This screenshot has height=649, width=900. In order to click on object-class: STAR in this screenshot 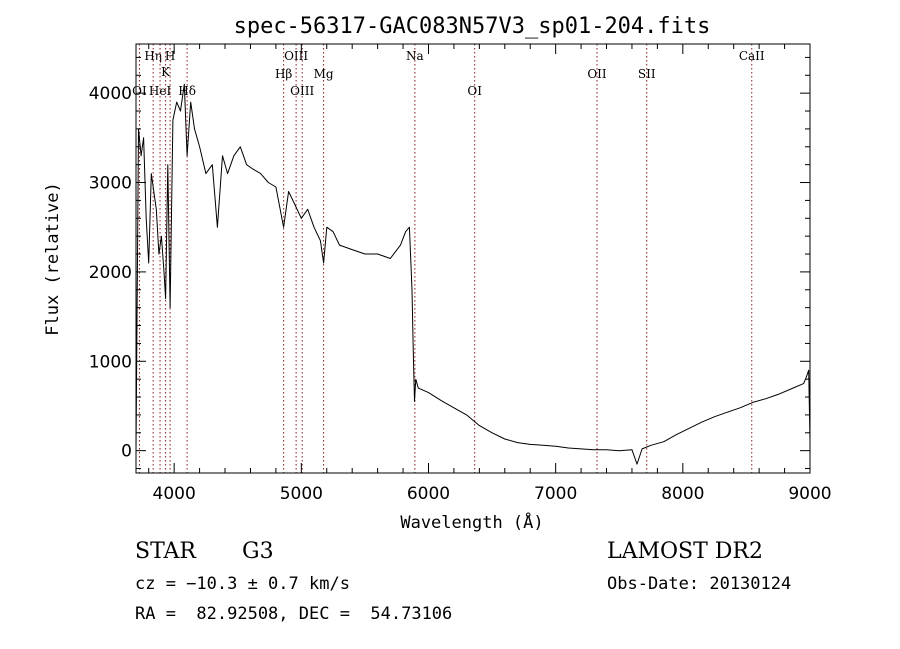, I will do `click(165, 551)`.